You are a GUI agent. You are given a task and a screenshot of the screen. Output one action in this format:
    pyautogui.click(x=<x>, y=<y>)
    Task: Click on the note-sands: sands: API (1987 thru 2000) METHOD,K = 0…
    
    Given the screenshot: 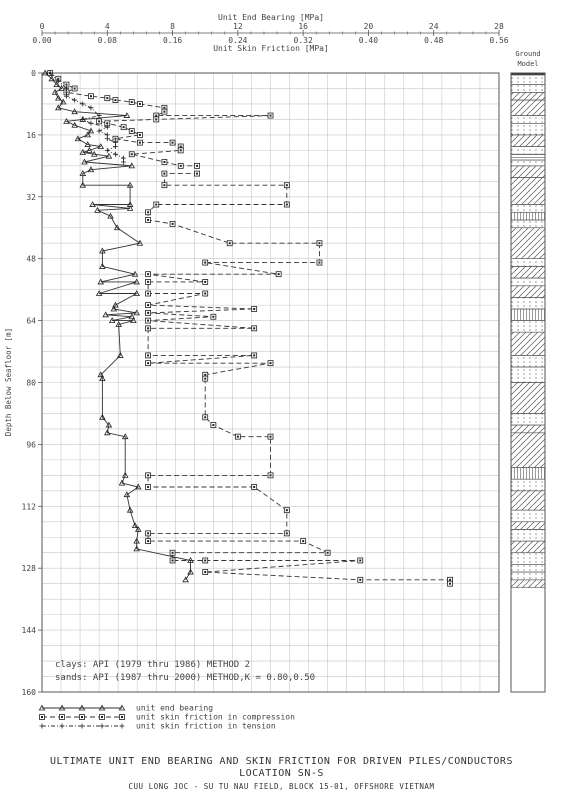 What is the action you would take?
    pyautogui.click(x=185, y=678)
    